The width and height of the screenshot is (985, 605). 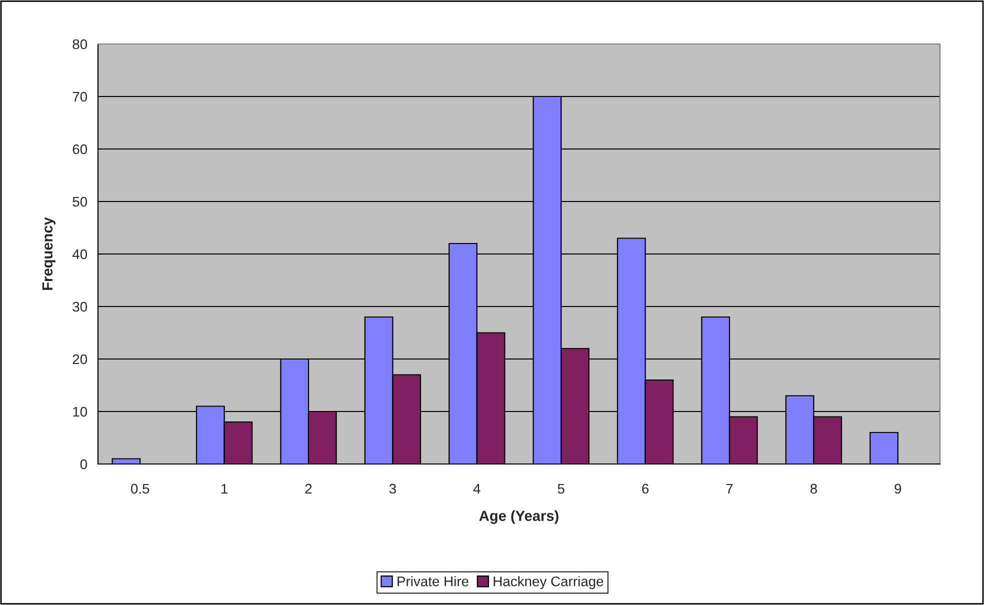 What do you see at coordinates (729, 489) in the screenshot?
I see `x-tick-label: 7` at bounding box center [729, 489].